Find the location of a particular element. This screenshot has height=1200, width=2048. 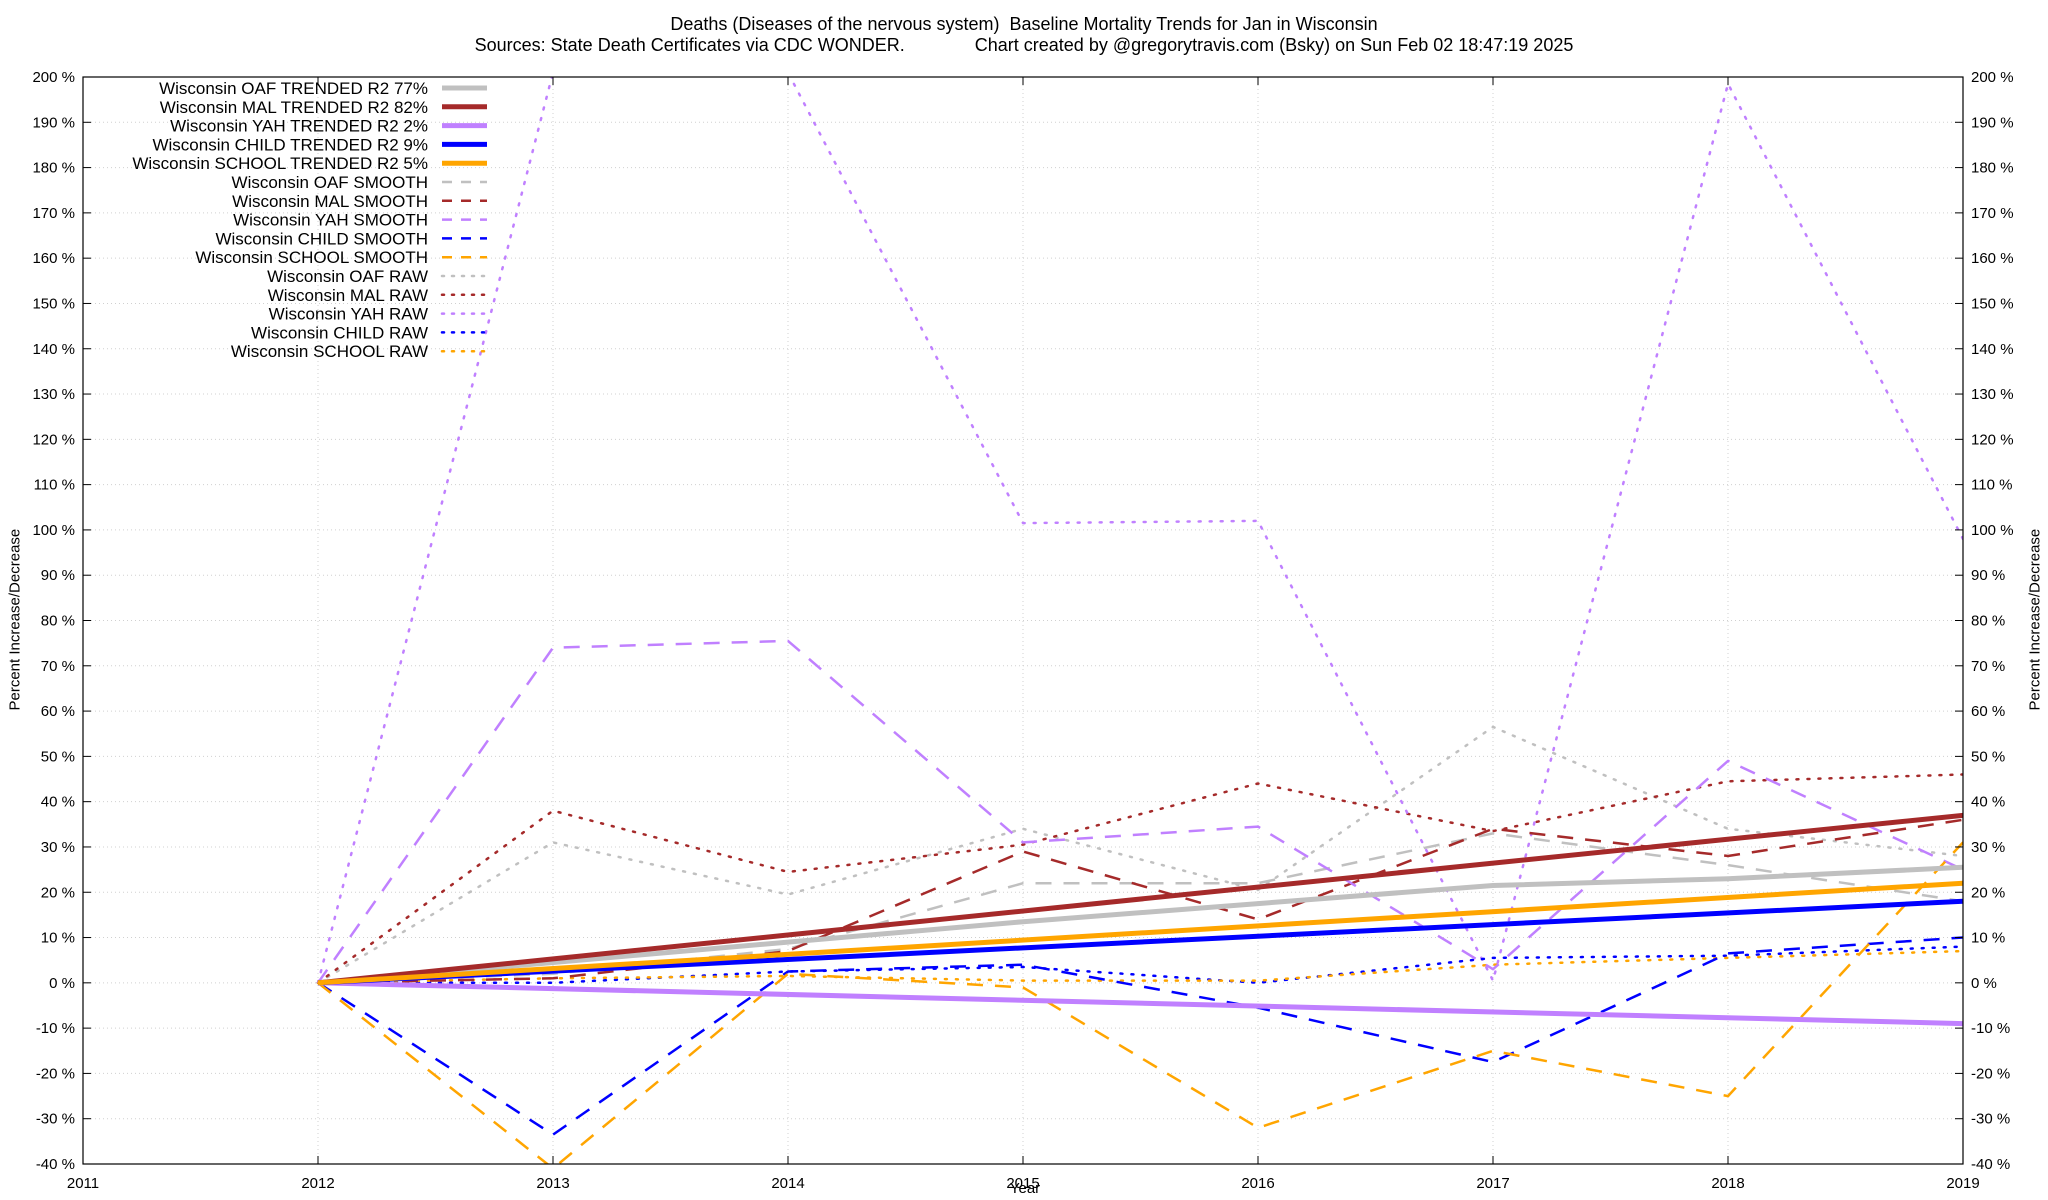

legend-label: Wisconsin MAL RAW is located at coordinates (348, 295).